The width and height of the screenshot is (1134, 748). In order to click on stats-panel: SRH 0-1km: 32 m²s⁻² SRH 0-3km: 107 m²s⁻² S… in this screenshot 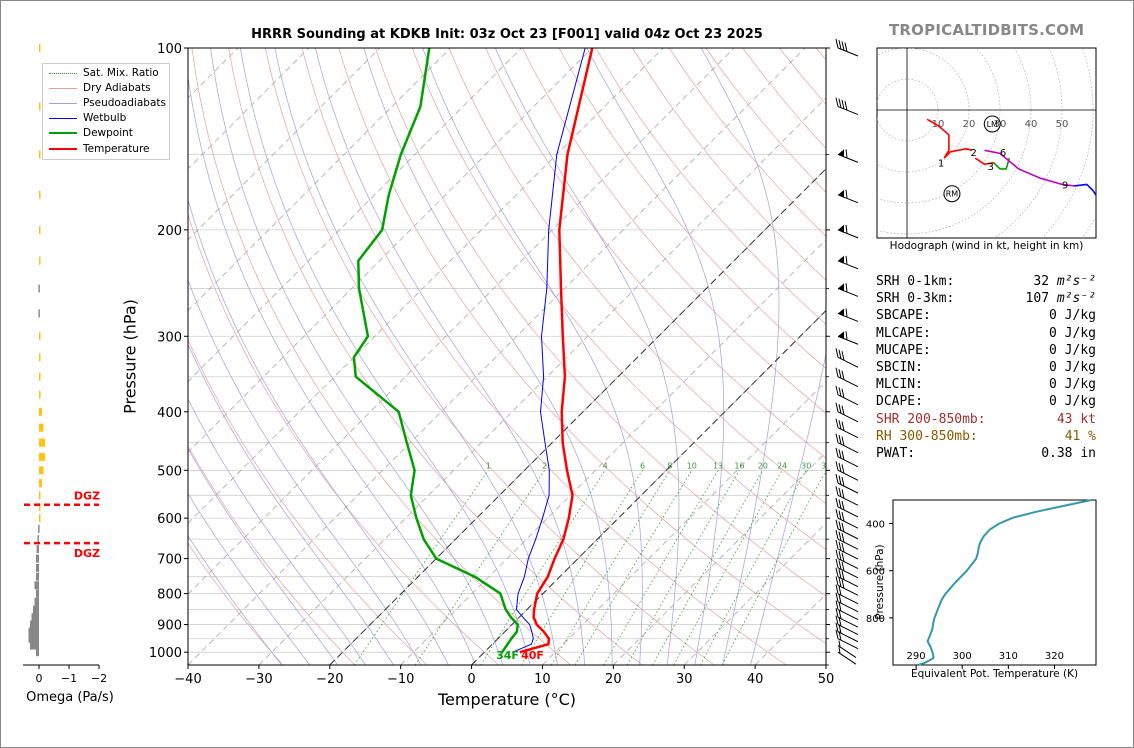, I will do `click(986, 367)`.